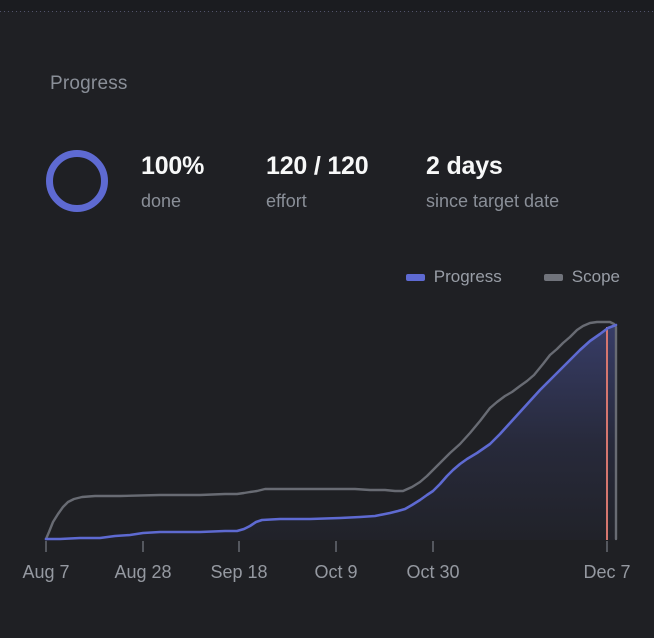 Image resolution: width=654 pixels, height=638 pixels. Describe the element at coordinates (493, 201) in the screenshot. I see `stat-target-date-label: since target date` at that location.